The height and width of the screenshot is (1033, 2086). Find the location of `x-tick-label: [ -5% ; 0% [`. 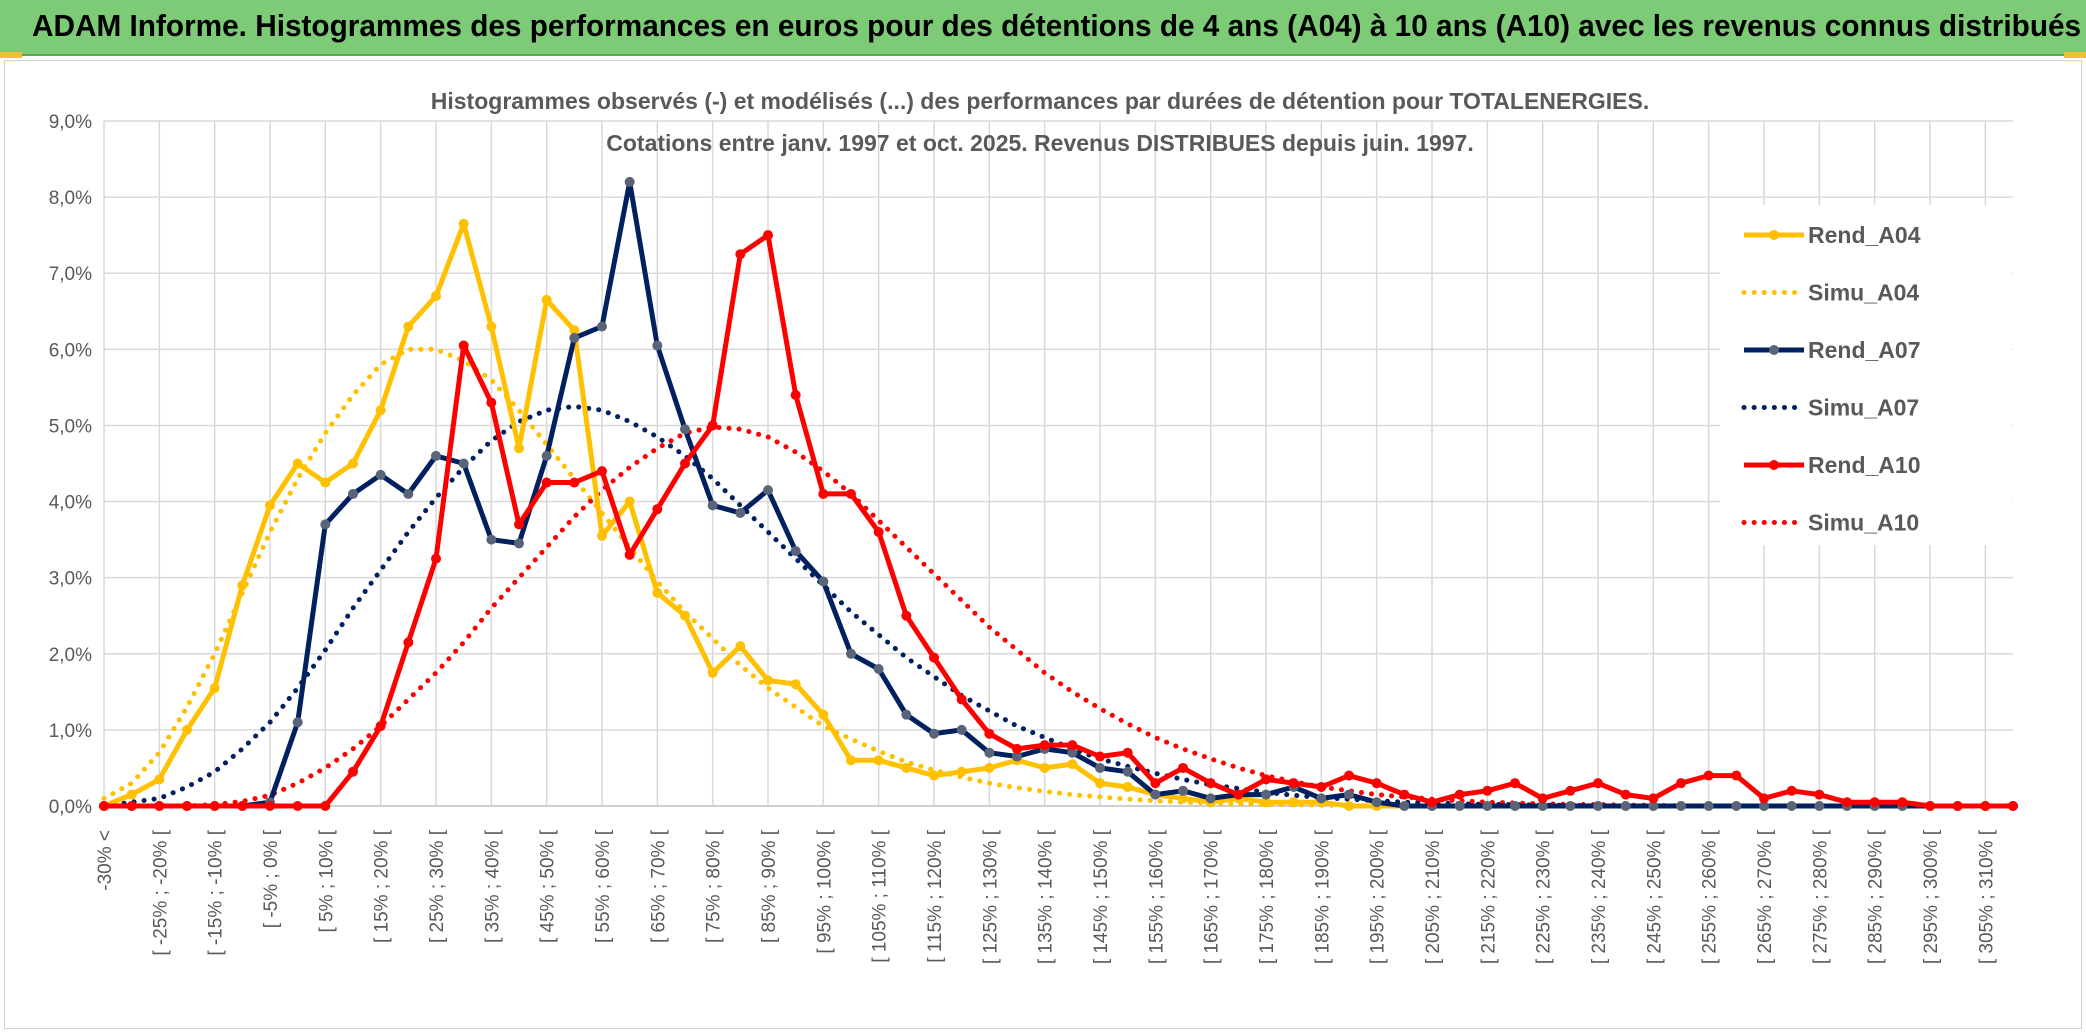

x-tick-label: [ -5% ; 0% [ is located at coordinates (271, 878).